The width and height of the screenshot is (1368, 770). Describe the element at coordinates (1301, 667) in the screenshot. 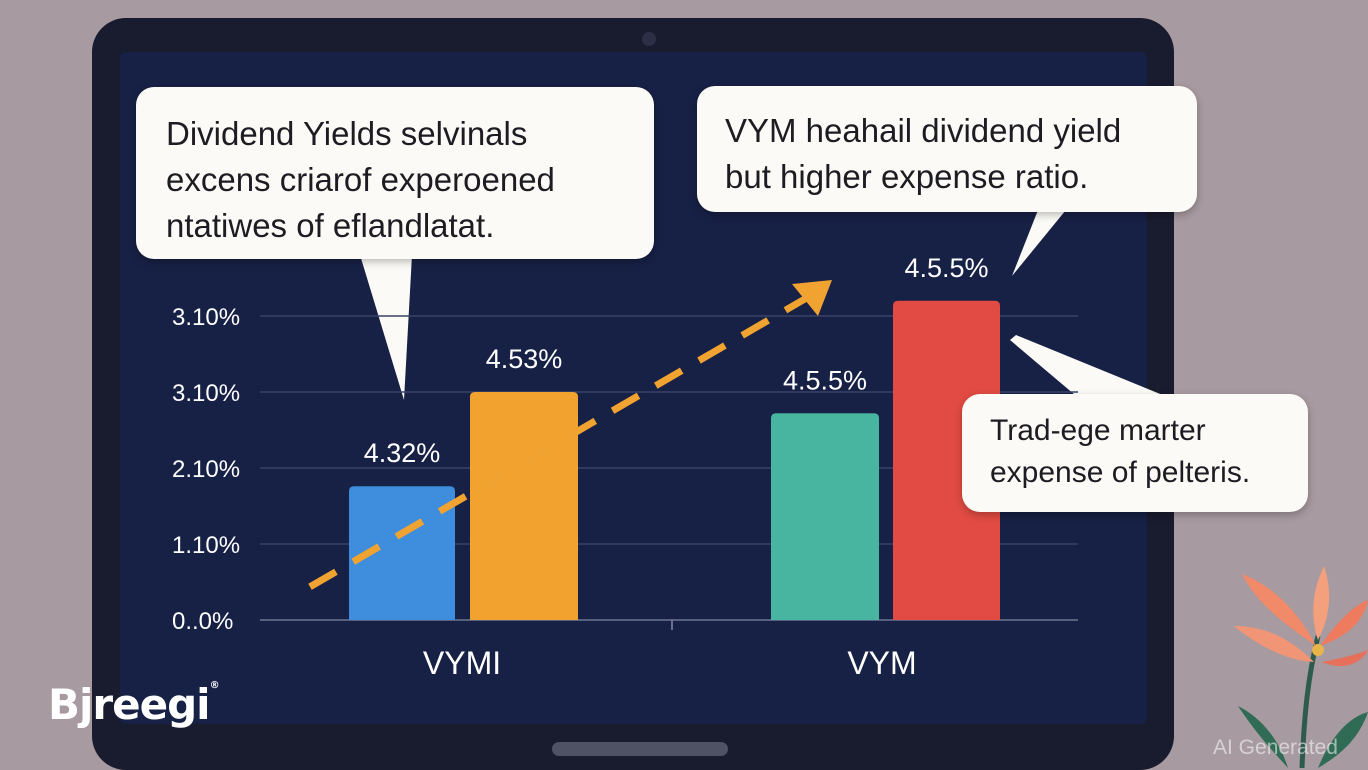

I see `plant-decoration-icon` at that location.